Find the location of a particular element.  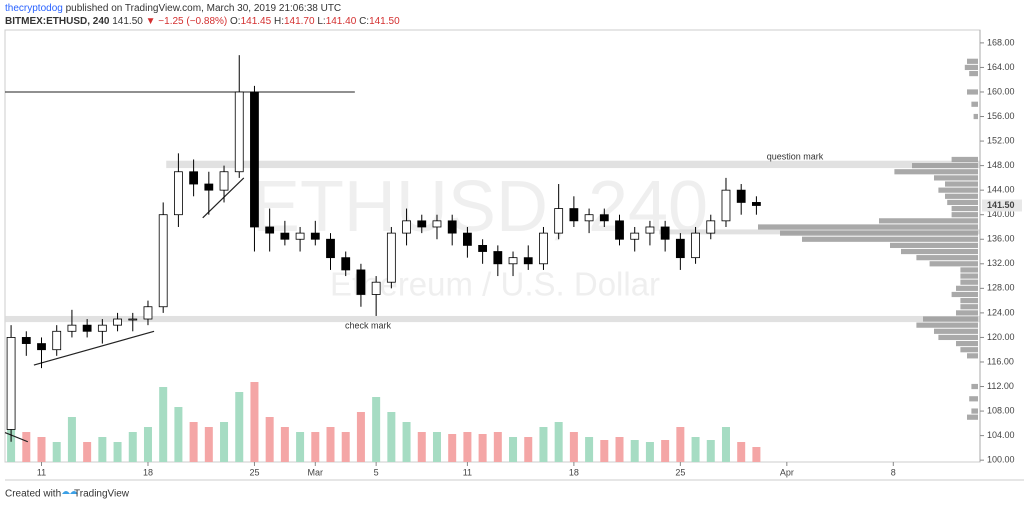

y-tick-label: 100.00 is located at coordinates (1001, 460).